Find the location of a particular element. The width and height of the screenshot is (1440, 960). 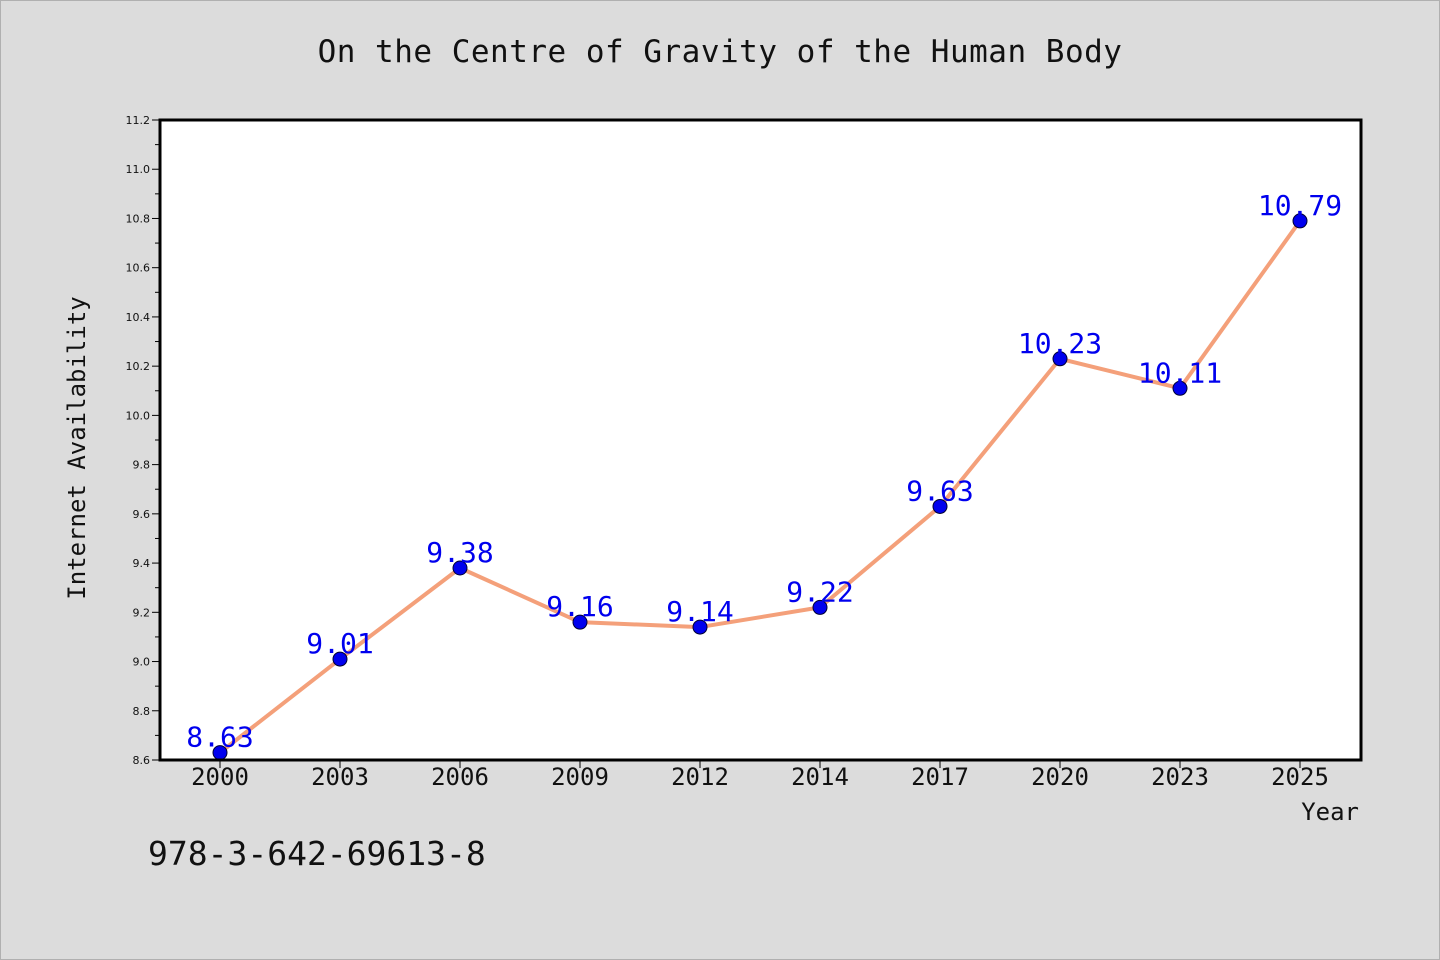

y-tick-label: 10.6 is located at coordinates (138, 268).